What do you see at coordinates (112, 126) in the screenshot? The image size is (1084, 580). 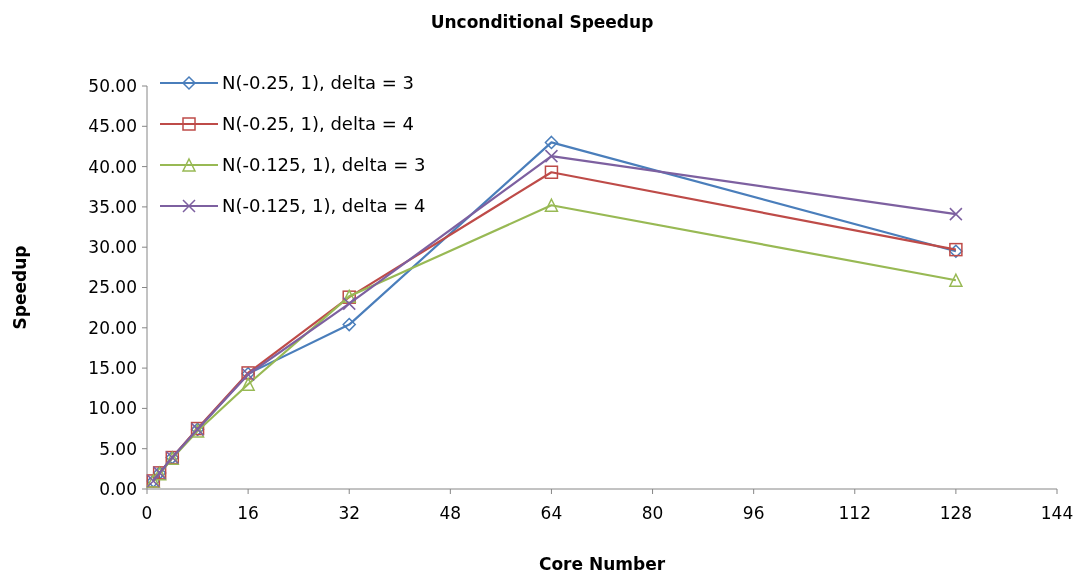 I see `y-tick-label: 45.00` at bounding box center [112, 126].